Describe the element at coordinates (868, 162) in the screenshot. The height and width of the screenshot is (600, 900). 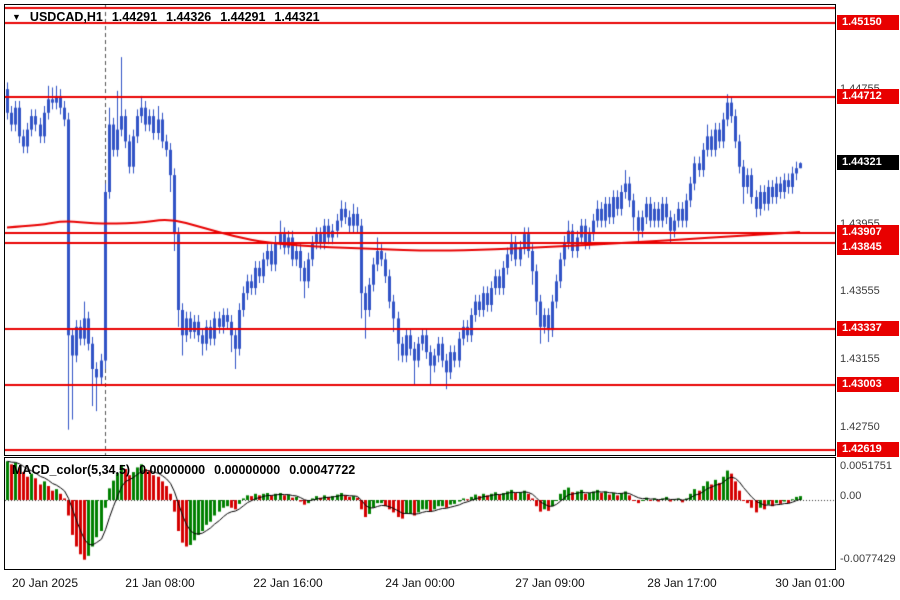
I see `current-price-flag: 1.44321` at that location.